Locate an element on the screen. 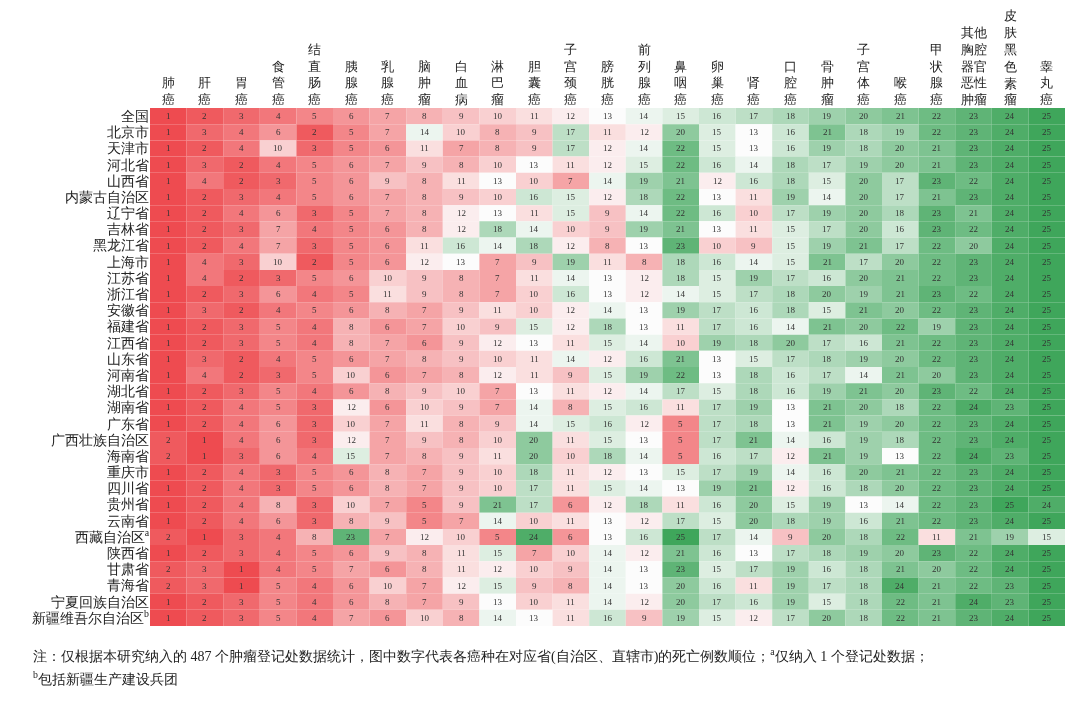 The image size is (1080, 701). data-label: 22 is located at coordinates (973, 586).